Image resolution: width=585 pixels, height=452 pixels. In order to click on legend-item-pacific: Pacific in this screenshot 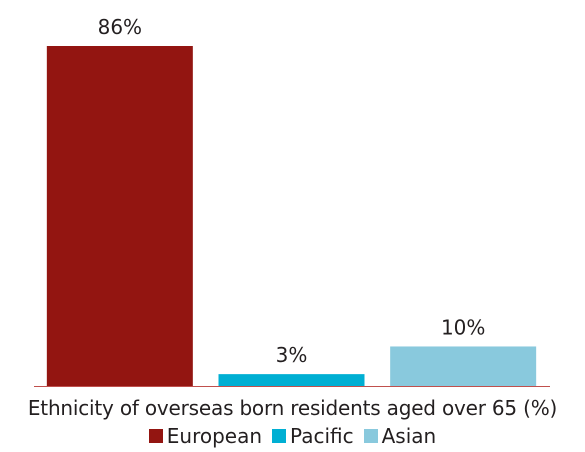, I will do `click(313, 436)`.